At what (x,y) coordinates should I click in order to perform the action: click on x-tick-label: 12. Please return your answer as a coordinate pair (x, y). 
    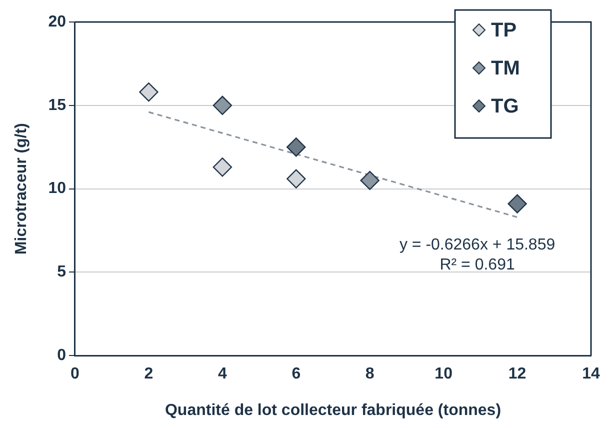
    Looking at the image, I should click on (517, 374).